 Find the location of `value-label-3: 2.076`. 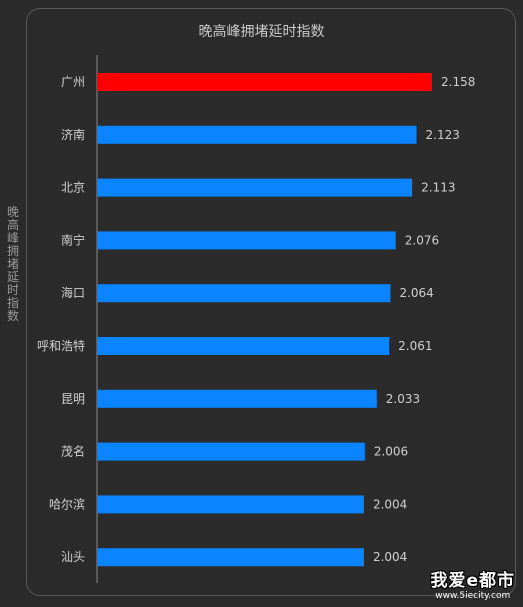

value-label-3: 2.076 is located at coordinates (422, 240).